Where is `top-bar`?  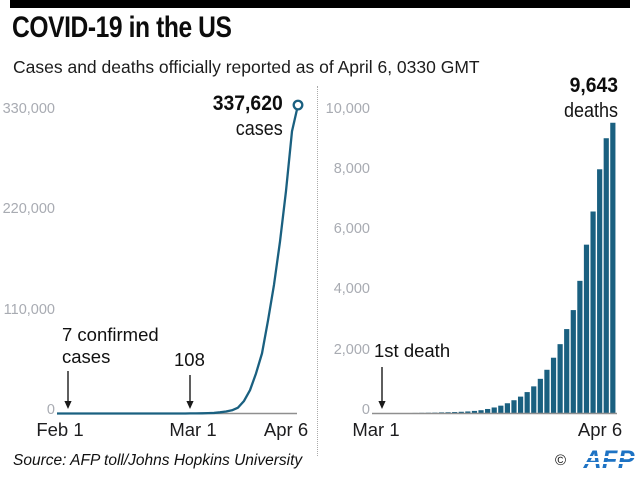
top-bar is located at coordinates (320, 4).